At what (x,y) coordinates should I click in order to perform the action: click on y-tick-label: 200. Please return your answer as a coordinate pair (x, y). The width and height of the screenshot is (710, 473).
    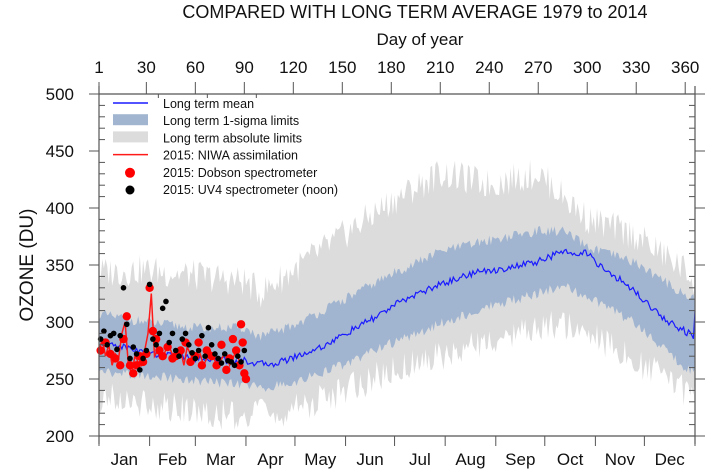
    Looking at the image, I should click on (60, 436).